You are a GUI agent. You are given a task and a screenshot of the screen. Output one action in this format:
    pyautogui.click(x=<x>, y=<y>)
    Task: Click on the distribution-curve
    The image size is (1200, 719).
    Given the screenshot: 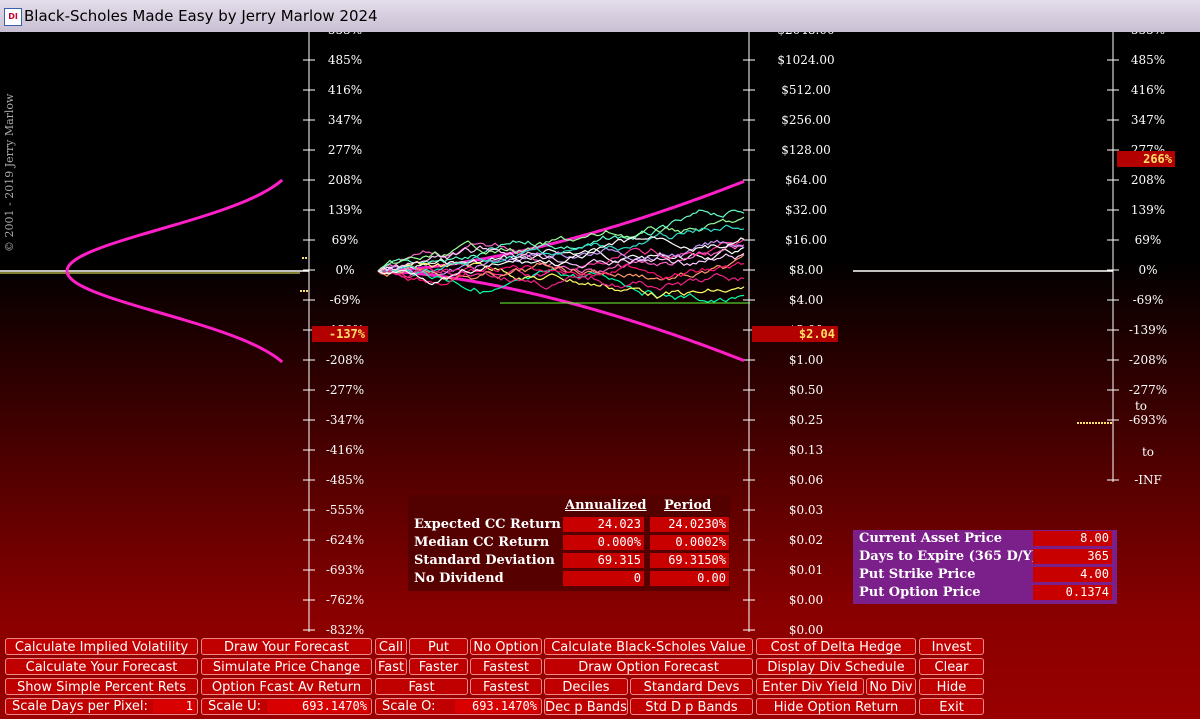 What is the action you would take?
    pyautogui.click(x=174, y=271)
    